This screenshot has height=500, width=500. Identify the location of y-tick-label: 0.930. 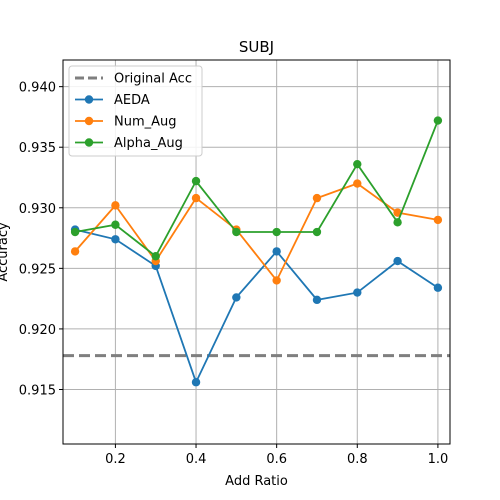
(37, 209).